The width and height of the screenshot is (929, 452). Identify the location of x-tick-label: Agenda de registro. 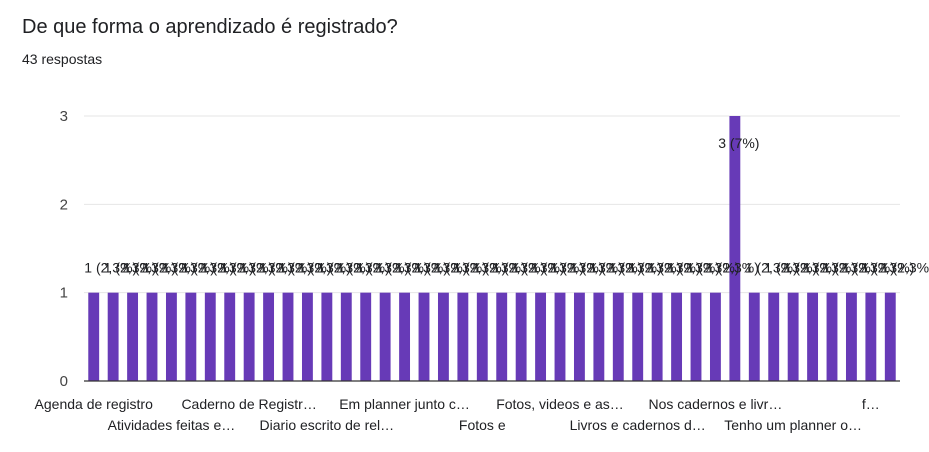
(94, 404).